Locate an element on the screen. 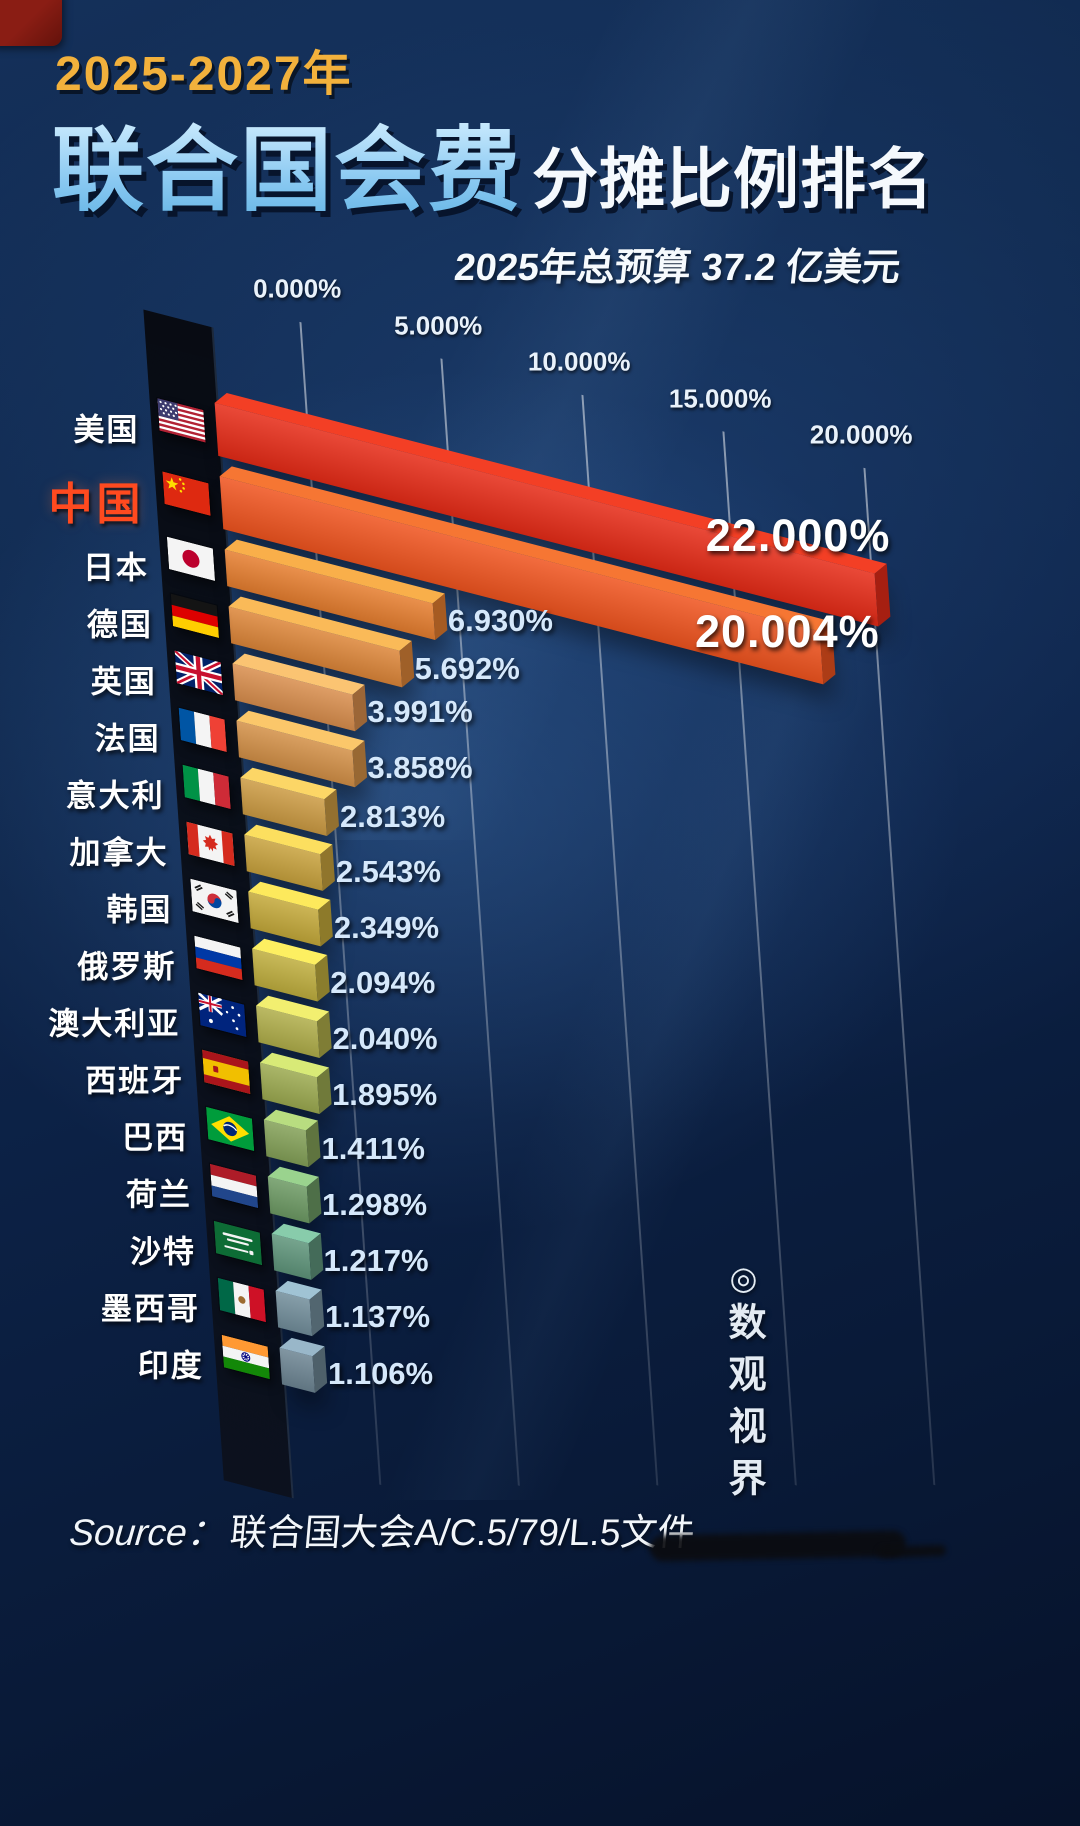  gb-flag-icon is located at coordinates (198, 673).